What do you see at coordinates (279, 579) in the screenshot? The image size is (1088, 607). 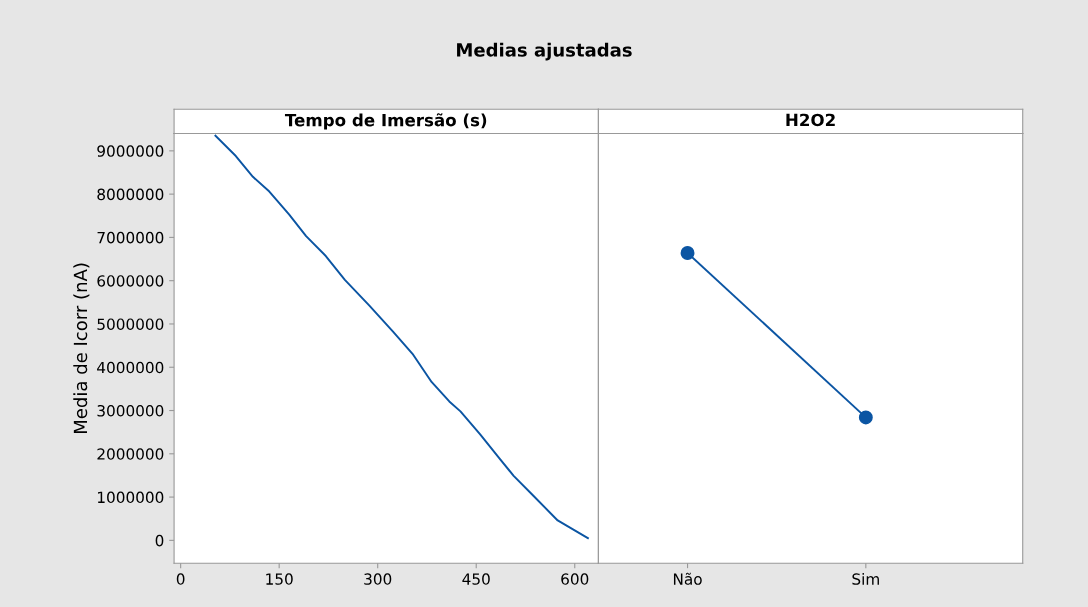 I see `x-tick-label: 150` at bounding box center [279, 579].